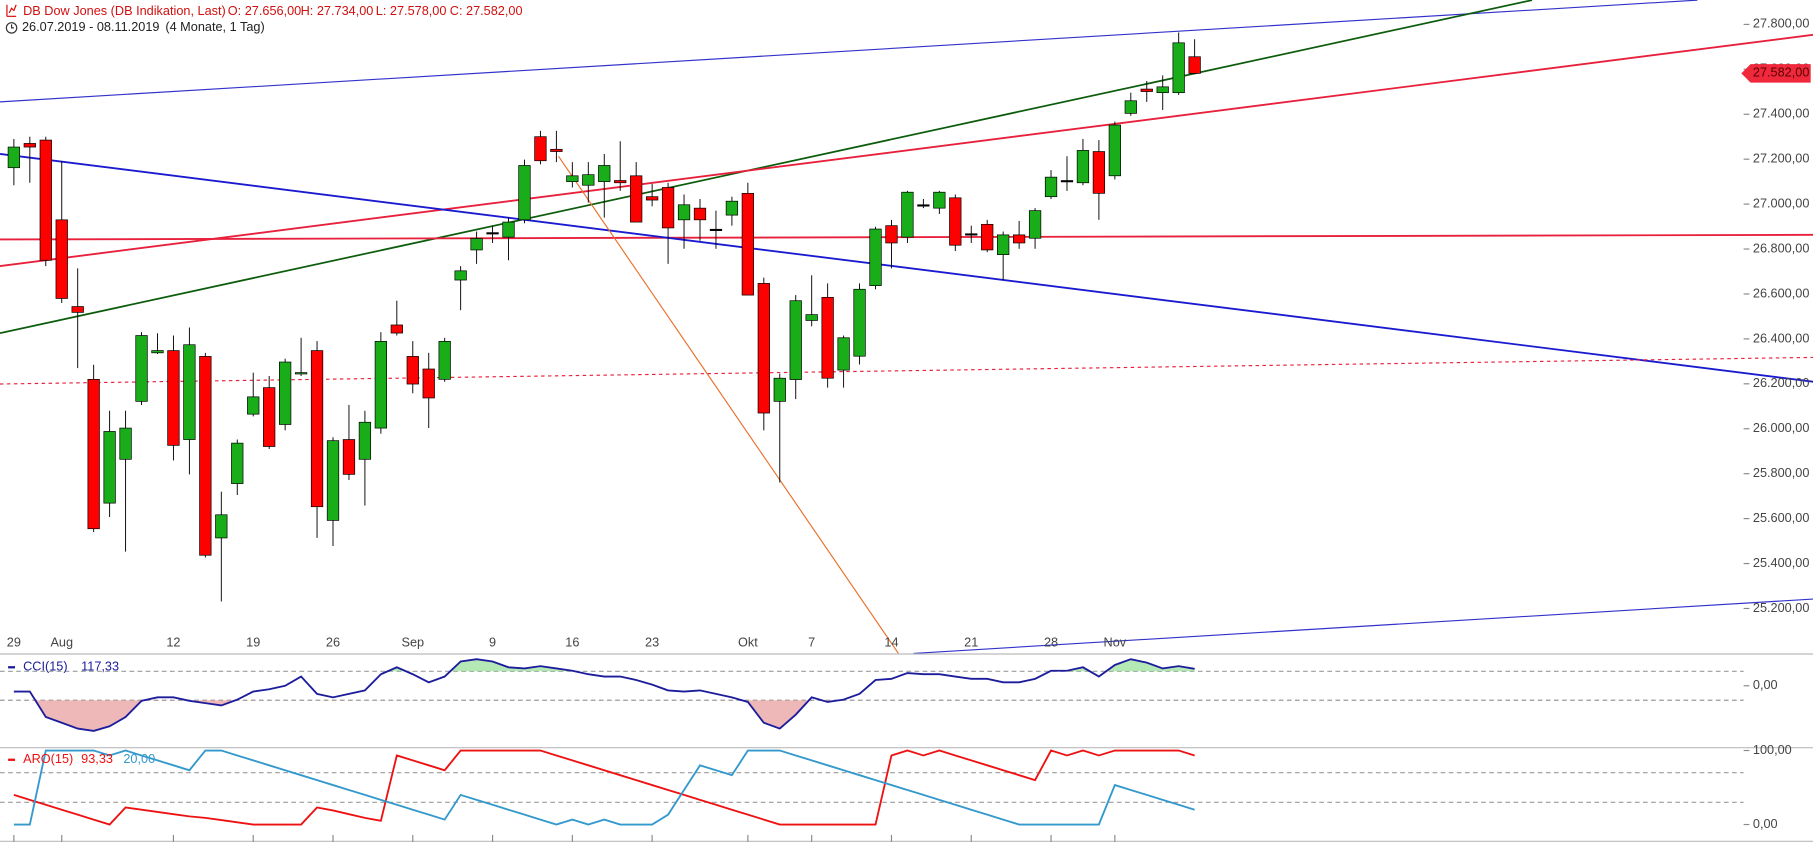 This screenshot has width=1813, height=842. I want to click on indicator-title: ARO(15), so click(48, 758).